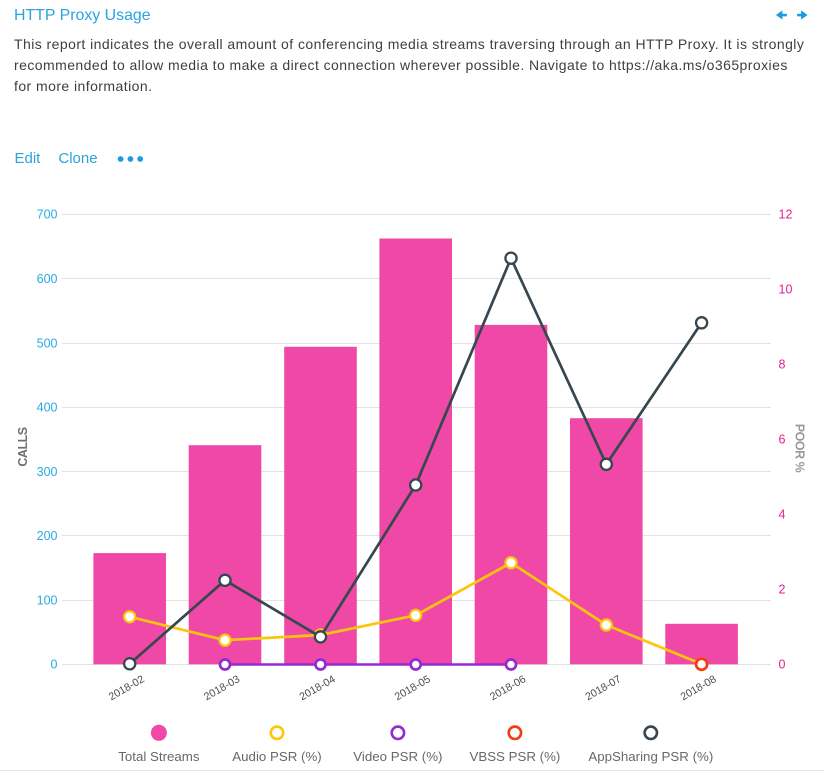 Image resolution: width=824 pixels, height=777 pixels. What do you see at coordinates (782, 440) in the screenshot?
I see `svg-text: 6` at bounding box center [782, 440].